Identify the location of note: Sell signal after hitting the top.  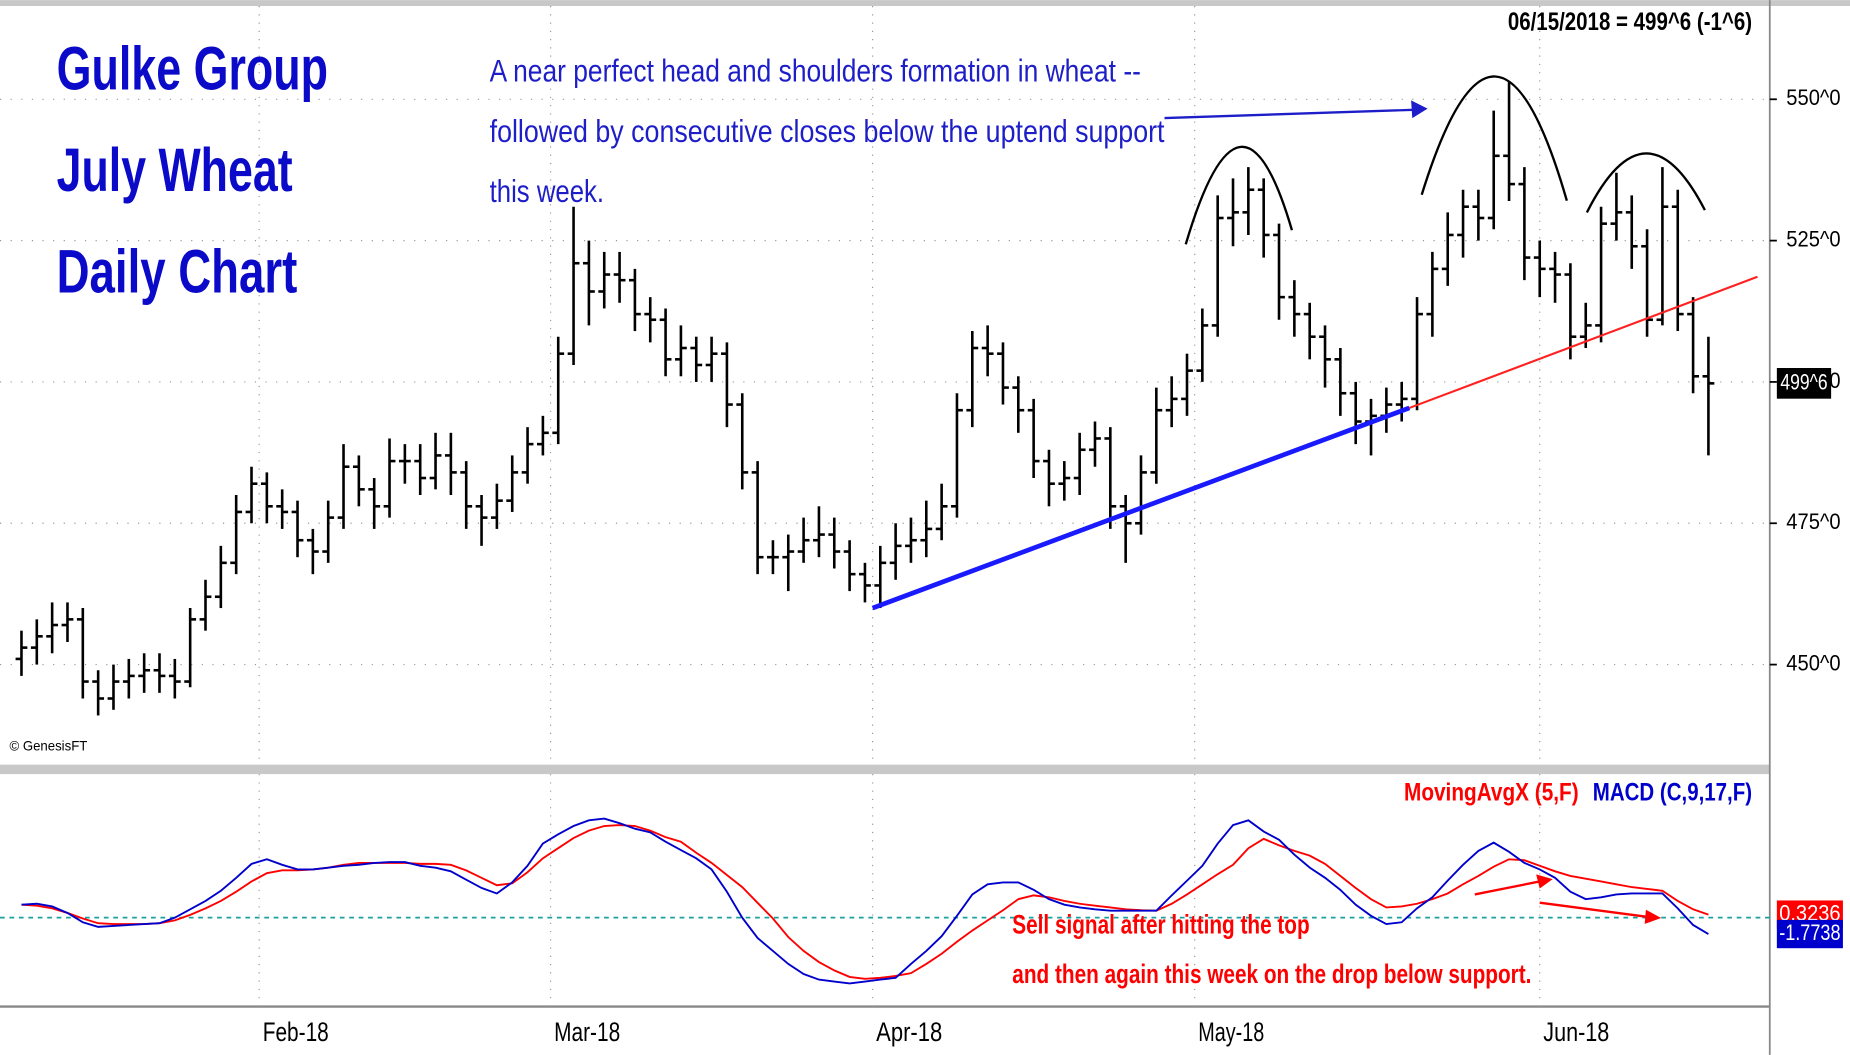
(1160, 923).